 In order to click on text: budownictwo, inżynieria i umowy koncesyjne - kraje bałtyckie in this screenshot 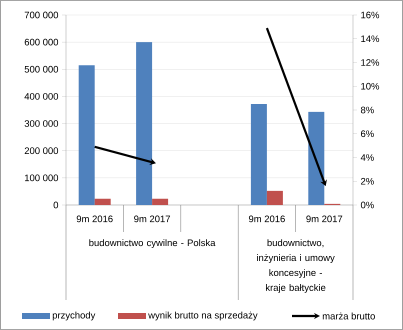, I will do `click(296, 266)`.